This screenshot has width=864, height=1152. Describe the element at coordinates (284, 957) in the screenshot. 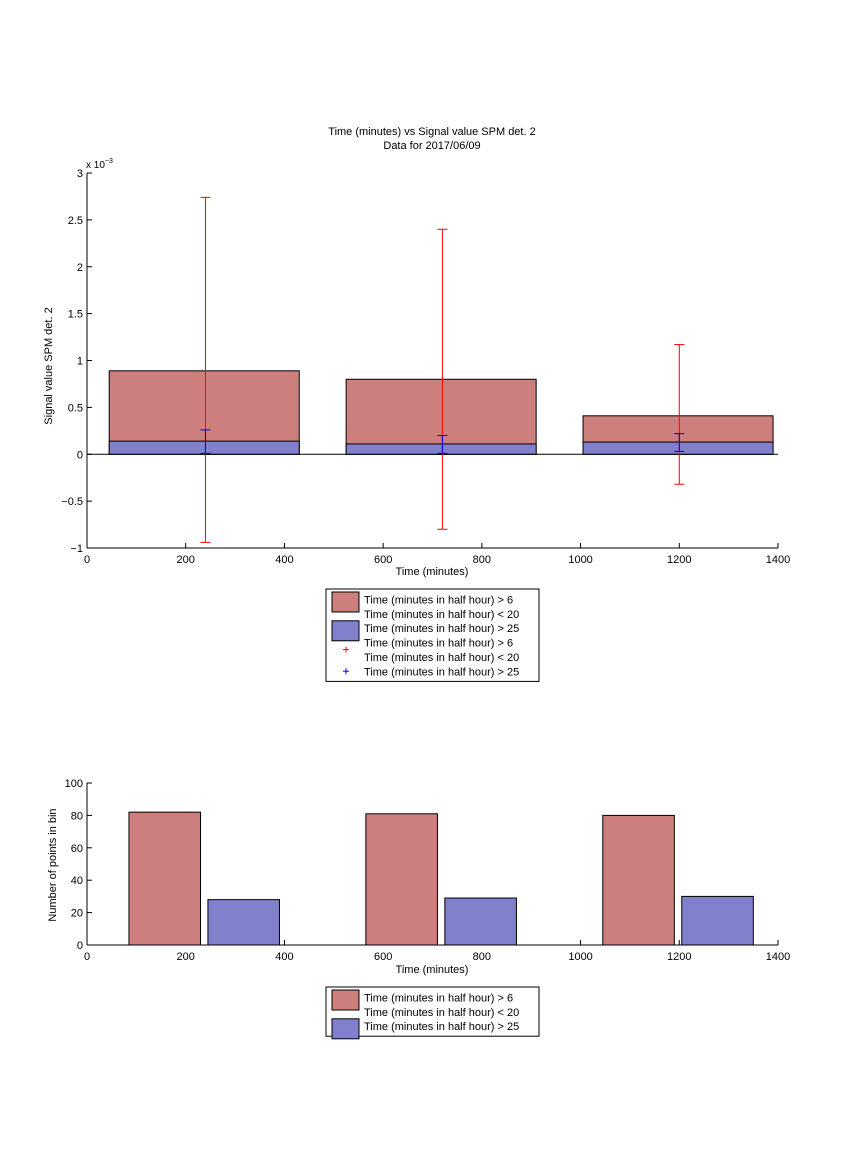

I see `chart-2-x-tick-label: 400` at that location.